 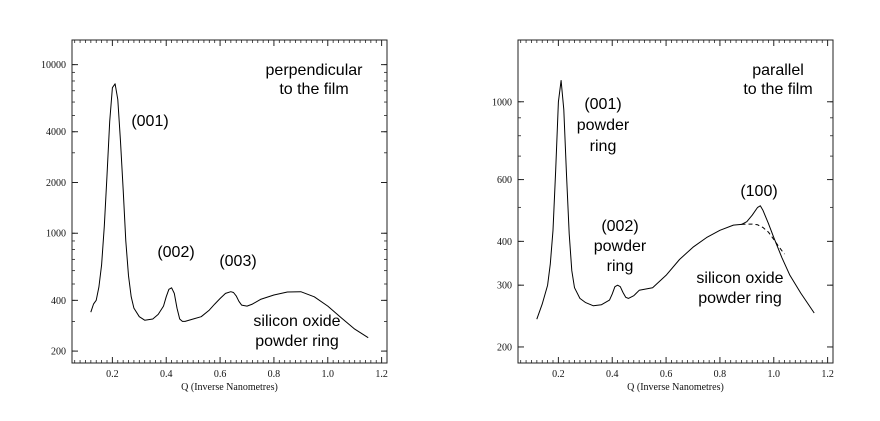 What do you see at coordinates (763, 239) in the screenshot?
I see `series-line-dashed` at bounding box center [763, 239].